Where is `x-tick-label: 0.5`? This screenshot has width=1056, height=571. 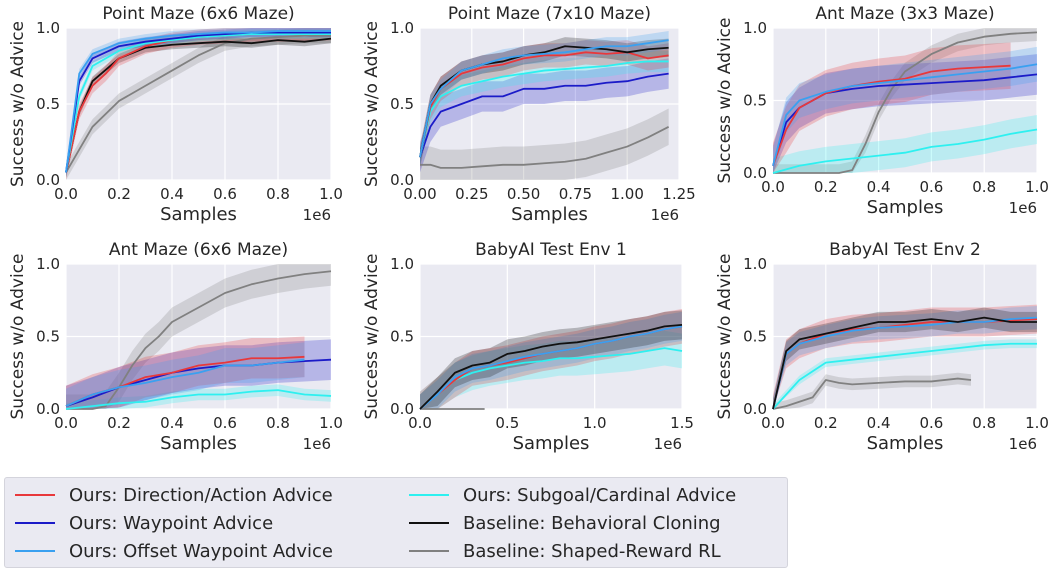 x-tick-label: 0.5 is located at coordinates (507, 423).